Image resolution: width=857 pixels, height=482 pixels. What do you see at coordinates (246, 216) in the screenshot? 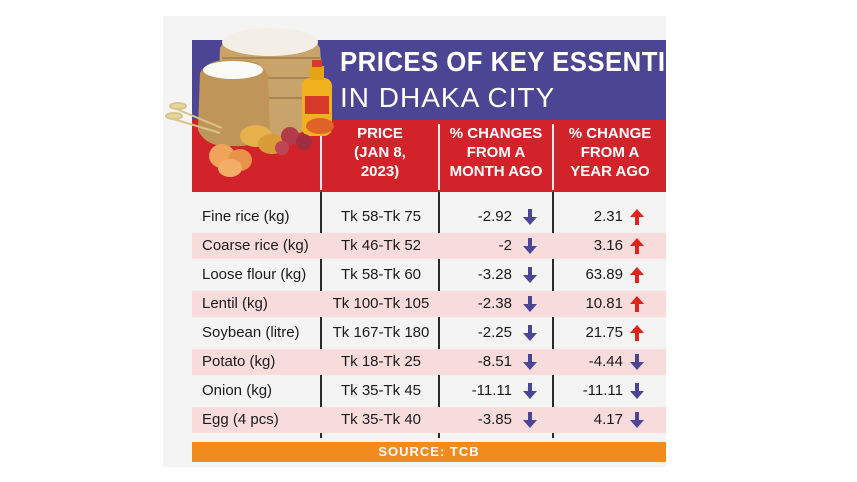
I see `item-name: Fine rice (kg)` at bounding box center [246, 216].